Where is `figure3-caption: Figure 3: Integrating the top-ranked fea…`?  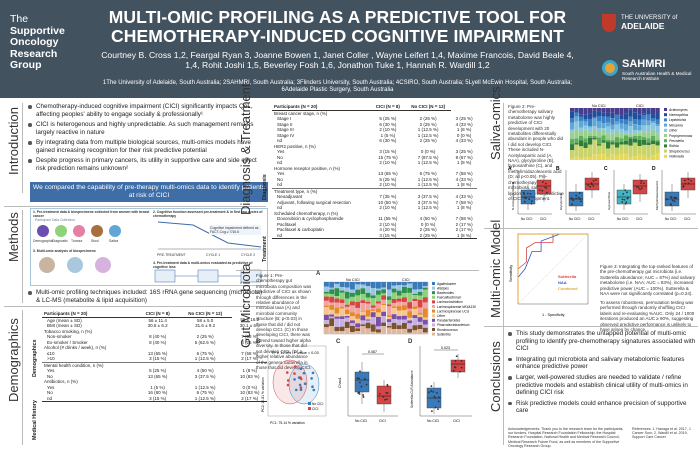 figure3-caption: Figure 3: Integrating the top-ranked fea… is located at coordinates (648, 280).